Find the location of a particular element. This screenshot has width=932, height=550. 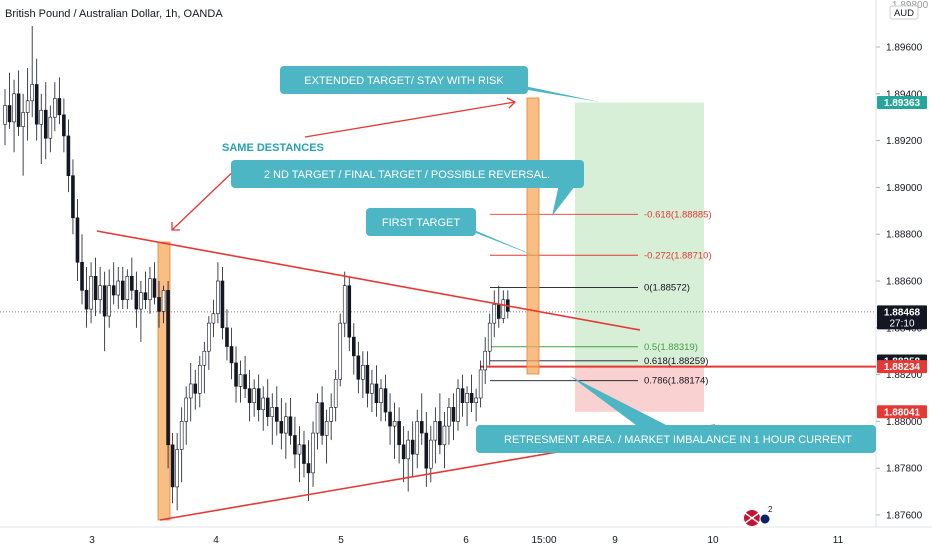

fib-level-label: 0.5(1.88319) is located at coordinates (671, 347).